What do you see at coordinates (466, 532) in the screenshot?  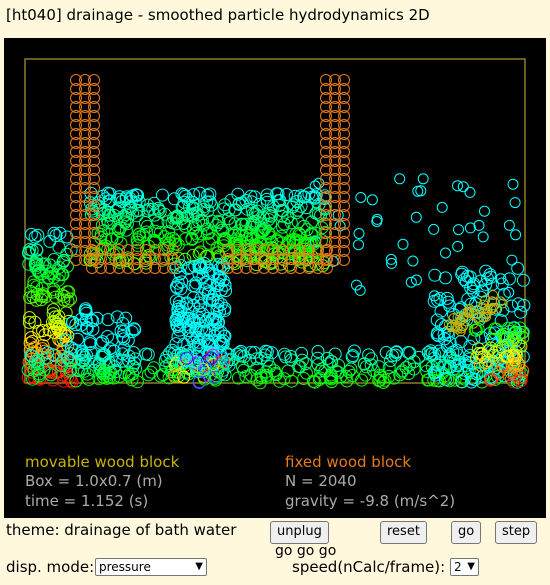 I see `go-button: go` at bounding box center [466, 532].